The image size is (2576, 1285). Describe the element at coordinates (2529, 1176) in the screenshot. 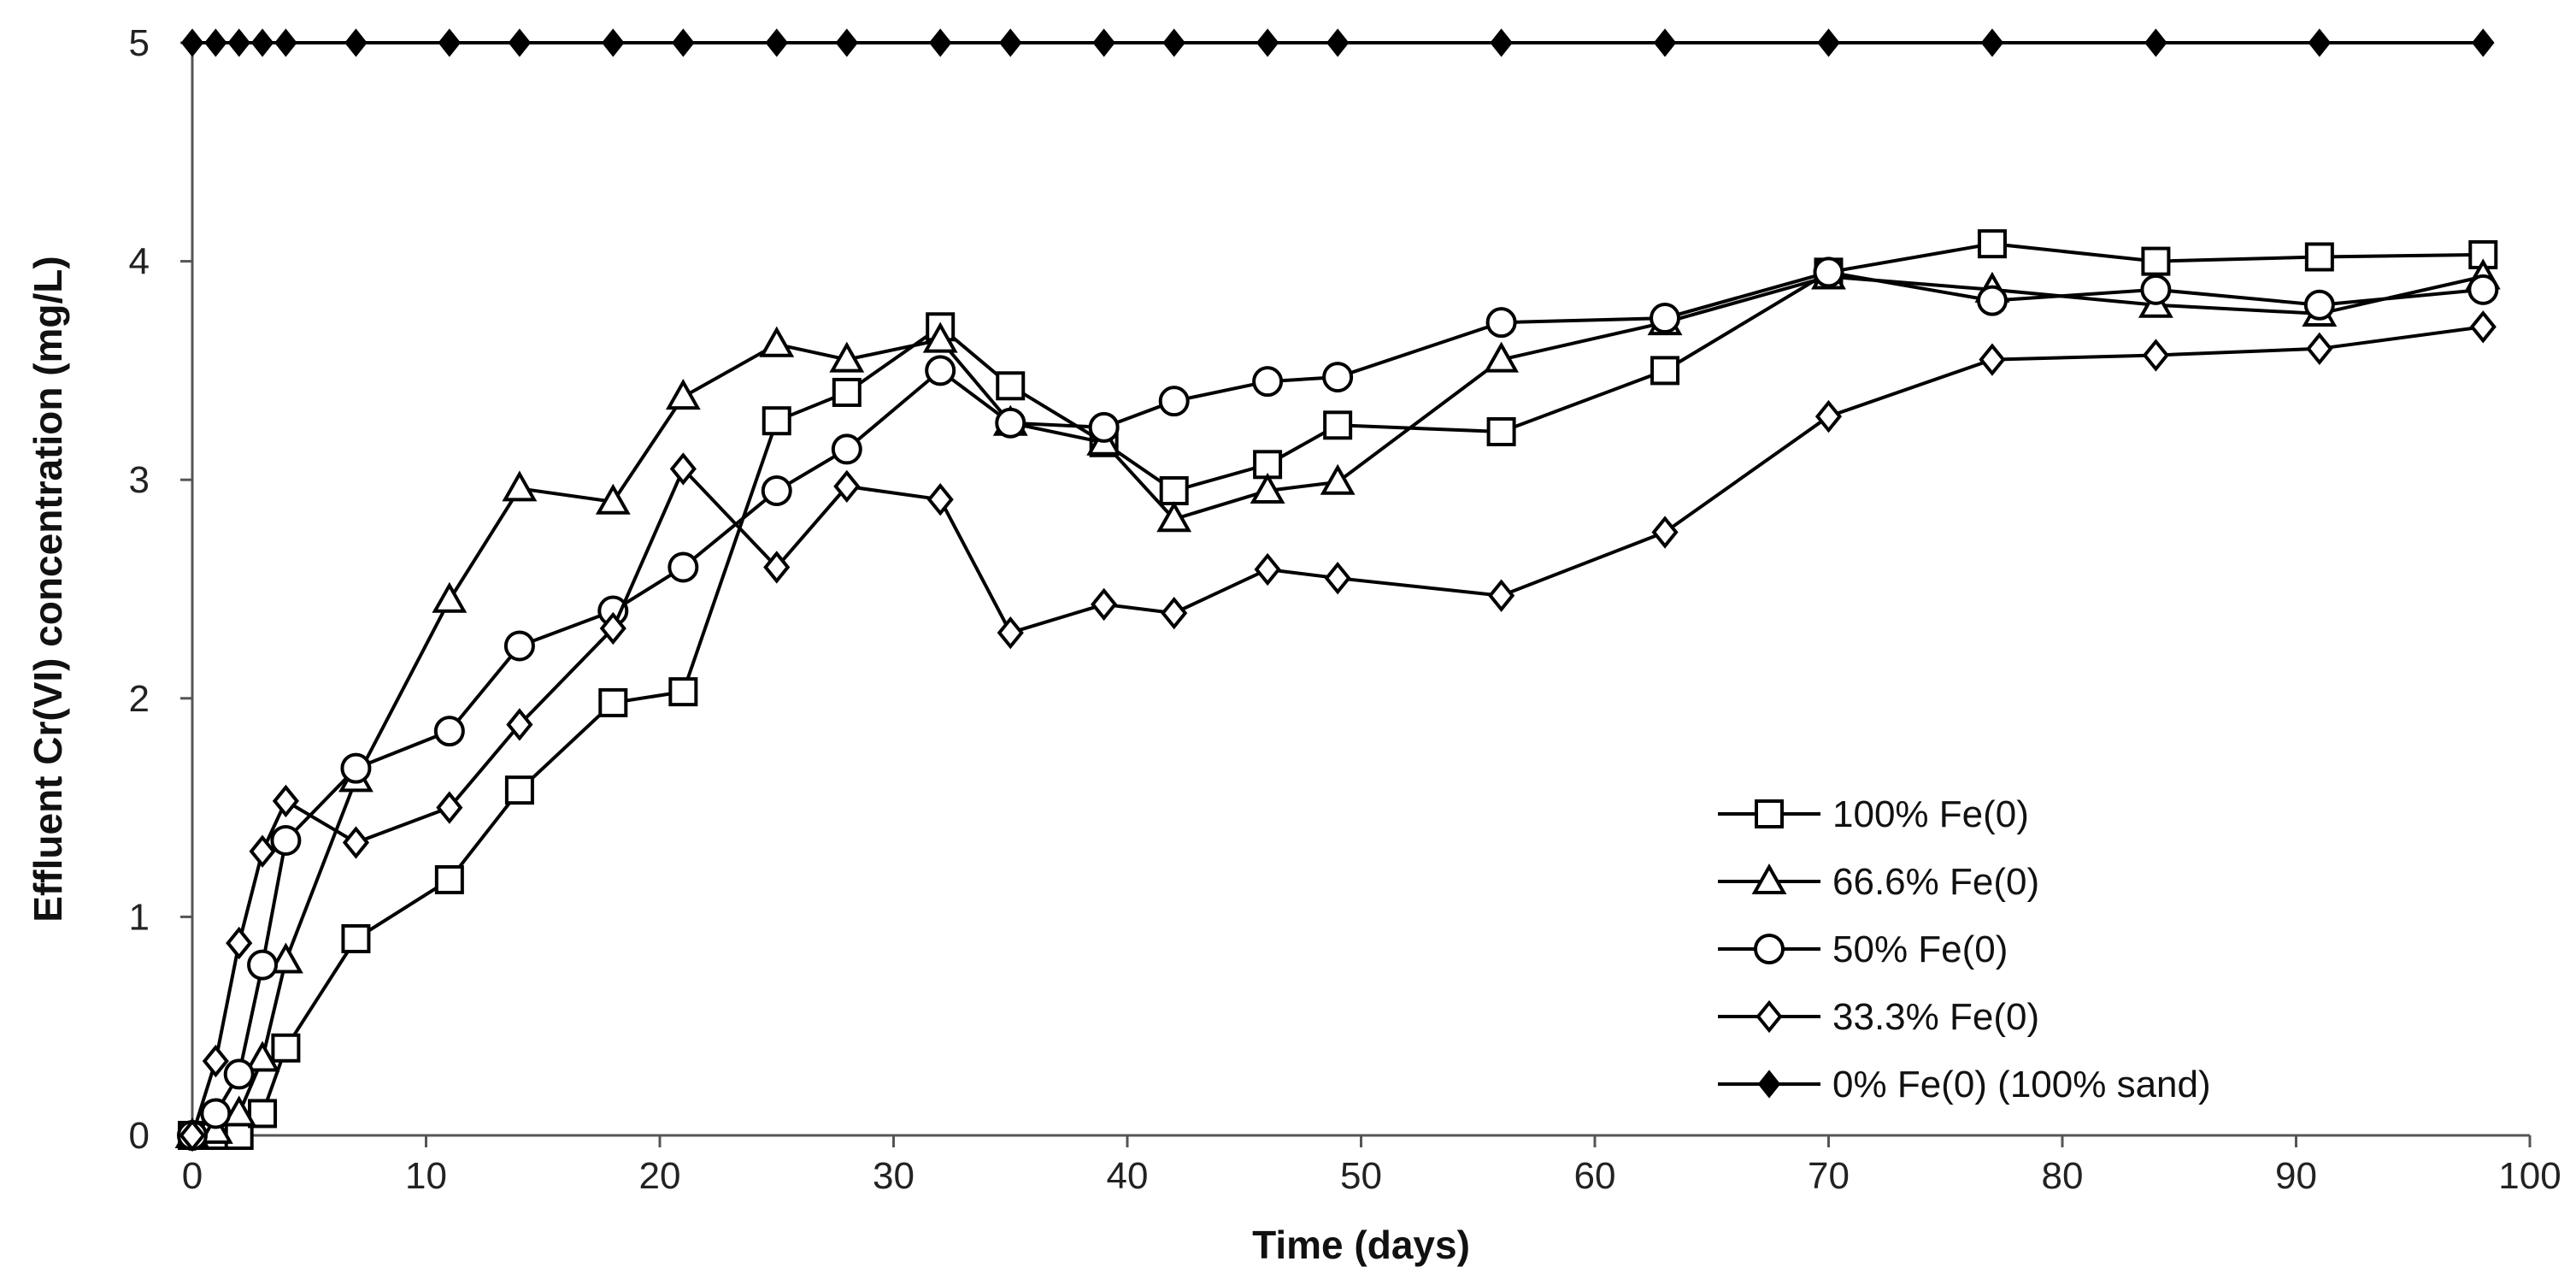

I see `x-tick-label: 100` at that location.